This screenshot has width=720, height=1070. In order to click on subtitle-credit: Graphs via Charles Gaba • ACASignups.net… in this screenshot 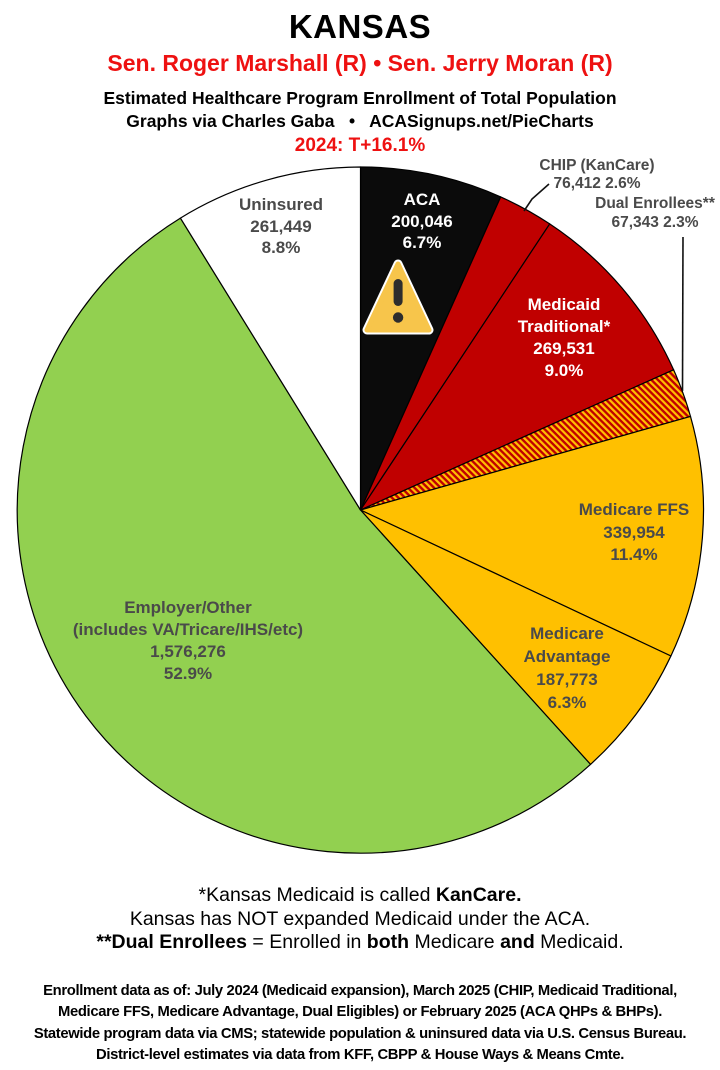, I will do `click(360, 121)`.